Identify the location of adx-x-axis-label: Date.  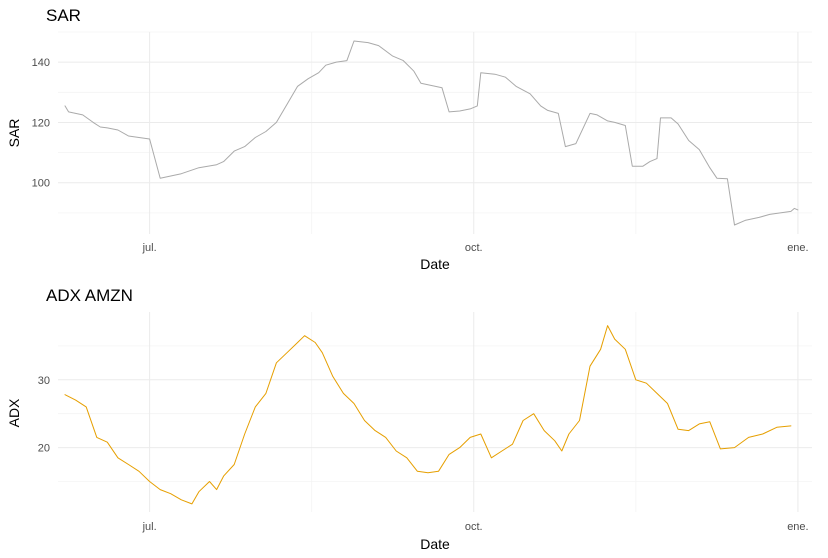
(435, 544).